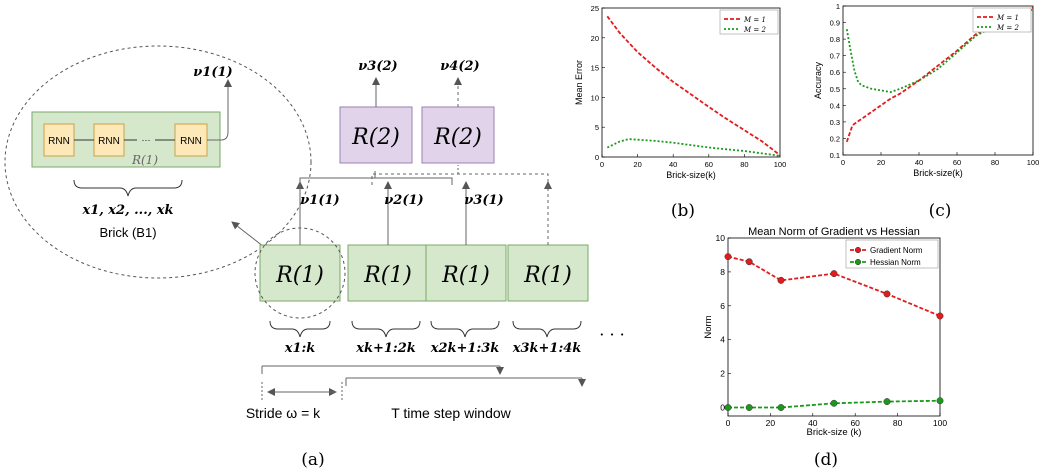  What do you see at coordinates (708, 326) in the screenshot?
I see `y-axis-label: Norm` at bounding box center [708, 326].